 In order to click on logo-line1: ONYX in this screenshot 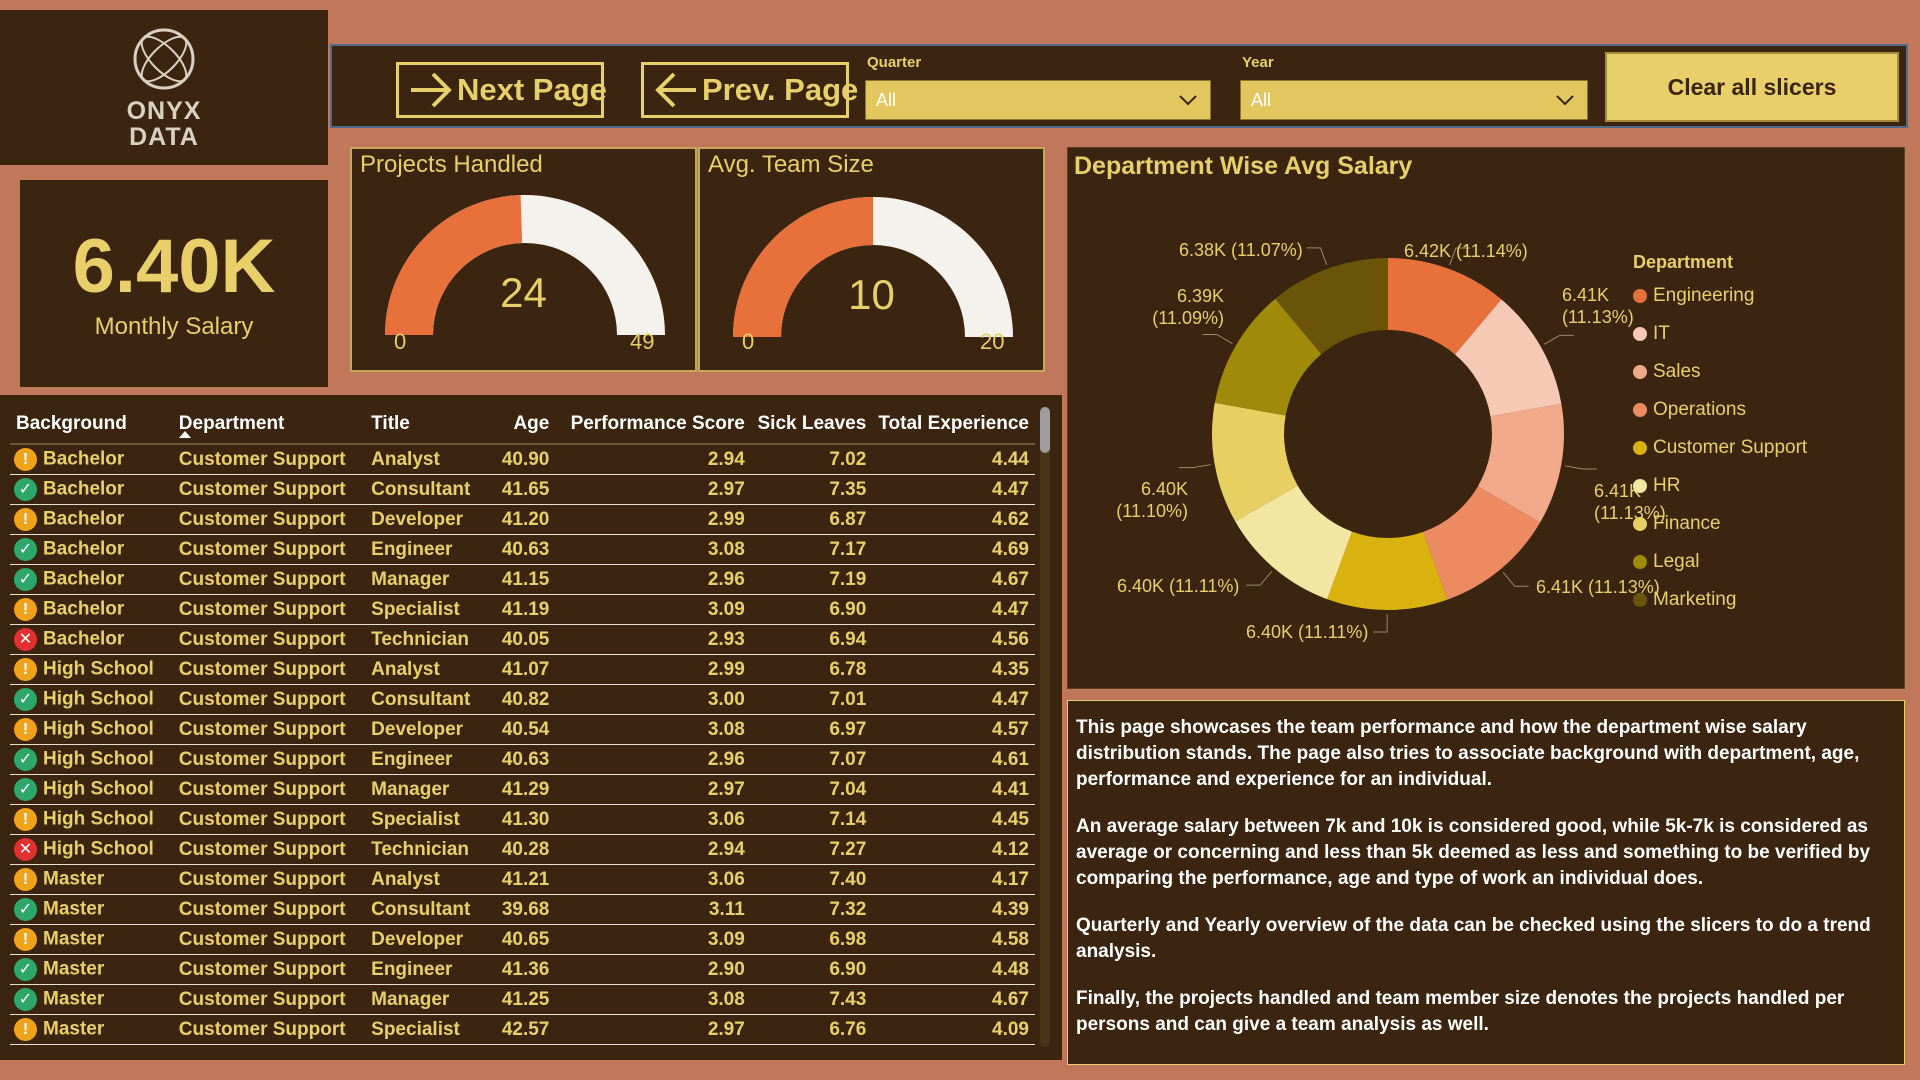, I will do `click(164, 110)`.